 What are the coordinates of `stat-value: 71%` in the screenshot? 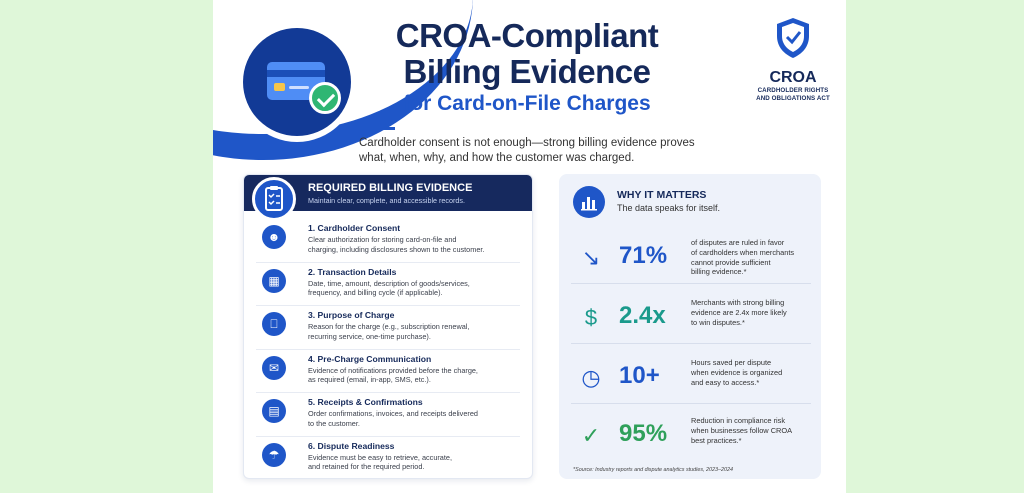 It's located at (643, 255).